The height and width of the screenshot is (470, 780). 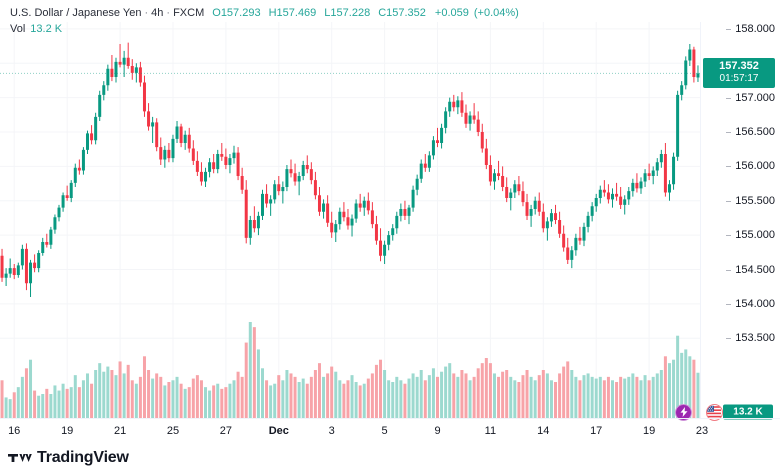 I want to click on time-tick-Dec: Dec, so click(x=278, y=431).